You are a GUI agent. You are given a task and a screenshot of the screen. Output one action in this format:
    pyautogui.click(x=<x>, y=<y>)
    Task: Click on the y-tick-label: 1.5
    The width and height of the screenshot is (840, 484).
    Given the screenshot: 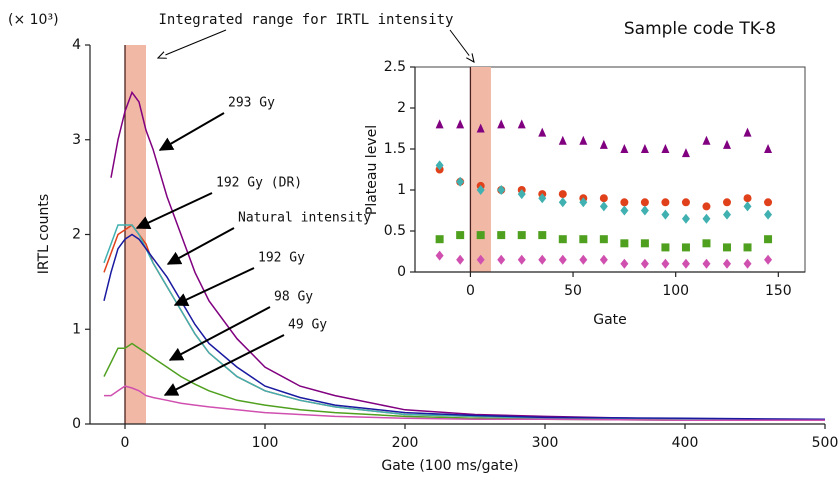 What is the action you would take?
    pyautogui.click(x=395, y=149)
    